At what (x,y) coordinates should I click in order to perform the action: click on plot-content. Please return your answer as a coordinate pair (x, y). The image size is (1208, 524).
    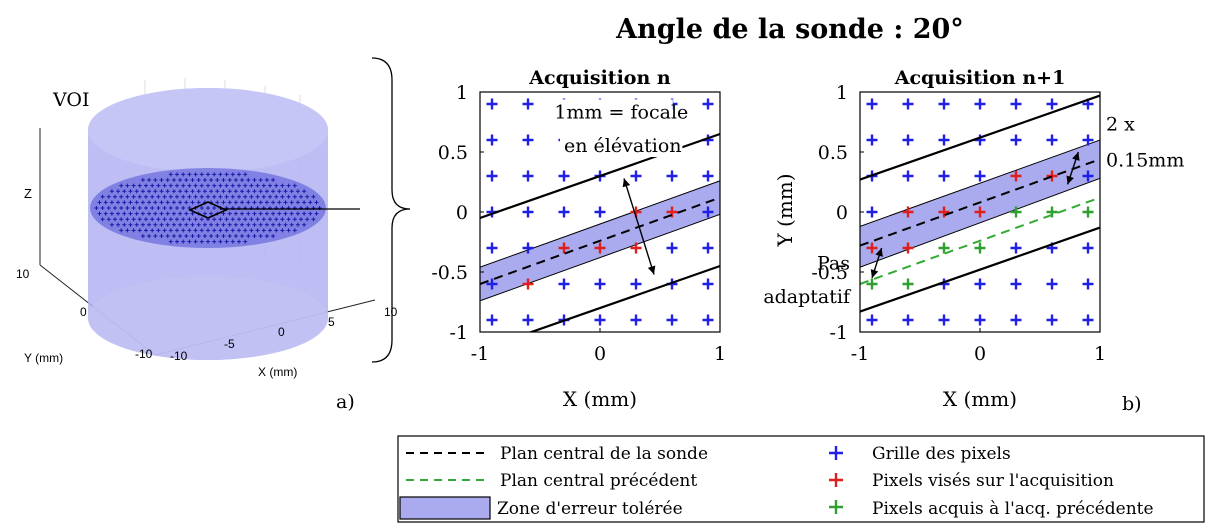
    Looking at the image, I should click on (600, 215).